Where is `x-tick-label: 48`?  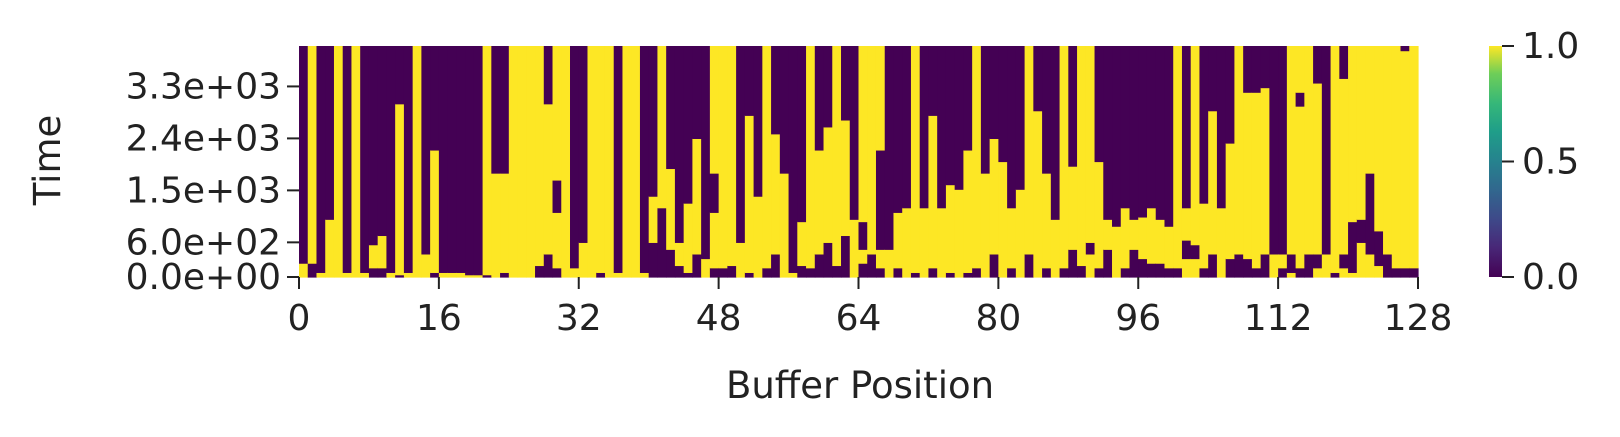
x-tick-label: 48 is located at coordinates (719, 318).